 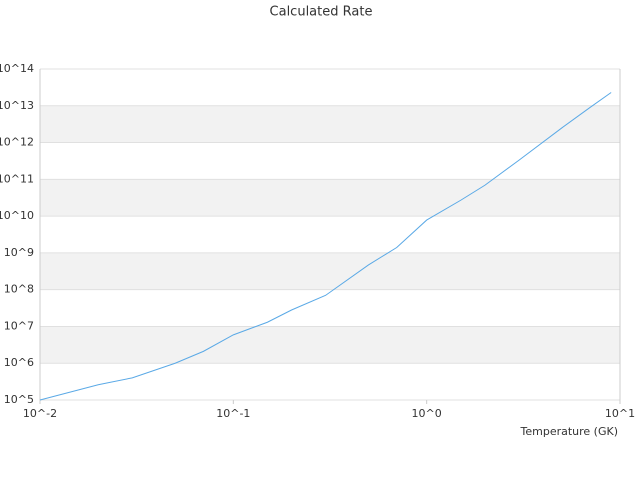 I want to click on x-tick-label: 10^0, so click(x=427, y=413).